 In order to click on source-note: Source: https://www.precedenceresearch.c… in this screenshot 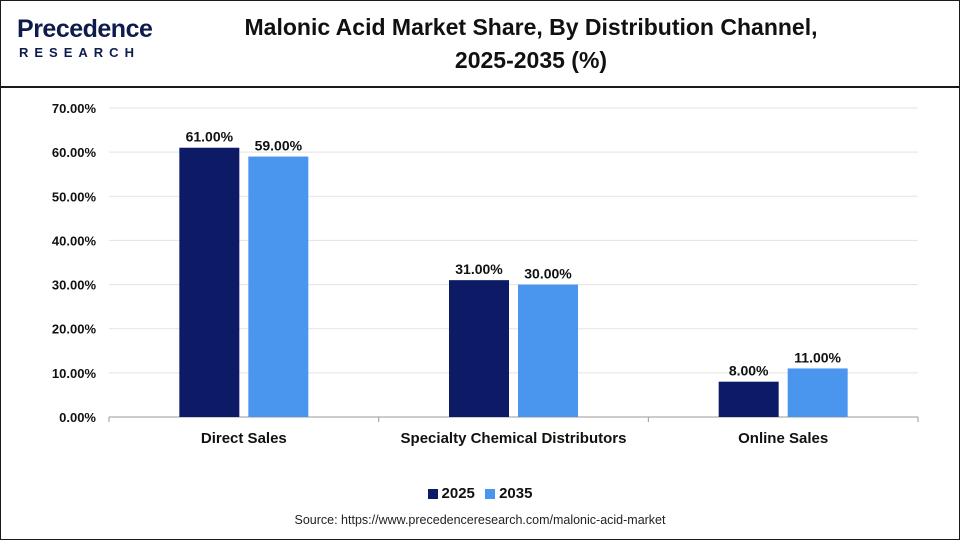, I will do `click(480, 520)`.